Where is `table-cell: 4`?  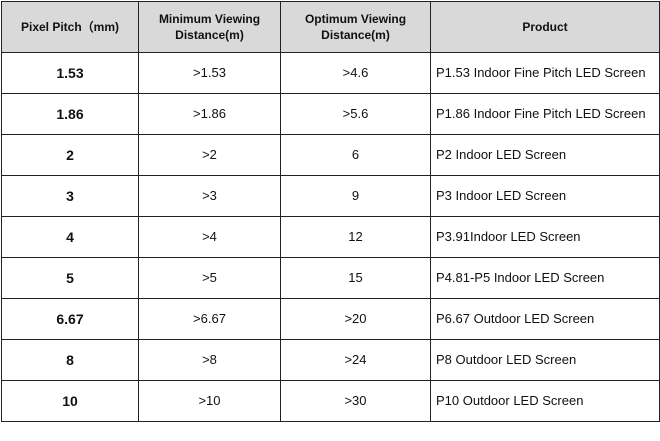
table-cell: 4 is located at coordinates (70, 237).